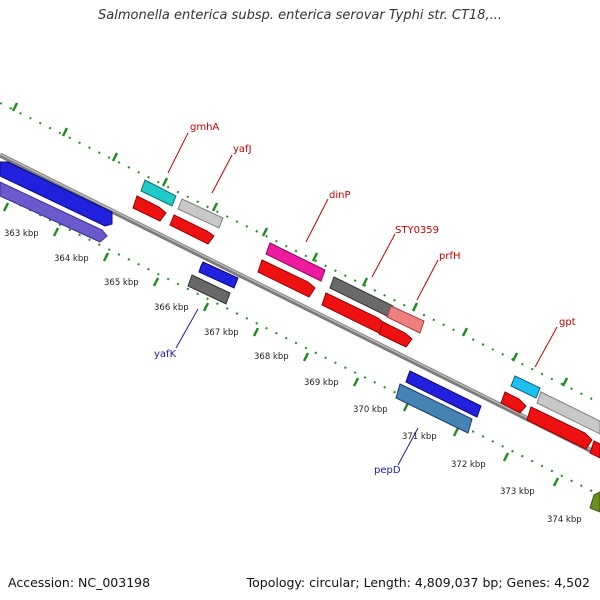  Describe the element at coordinates (286, 278) in the screenshot. I see `cds-dinP` at that location.